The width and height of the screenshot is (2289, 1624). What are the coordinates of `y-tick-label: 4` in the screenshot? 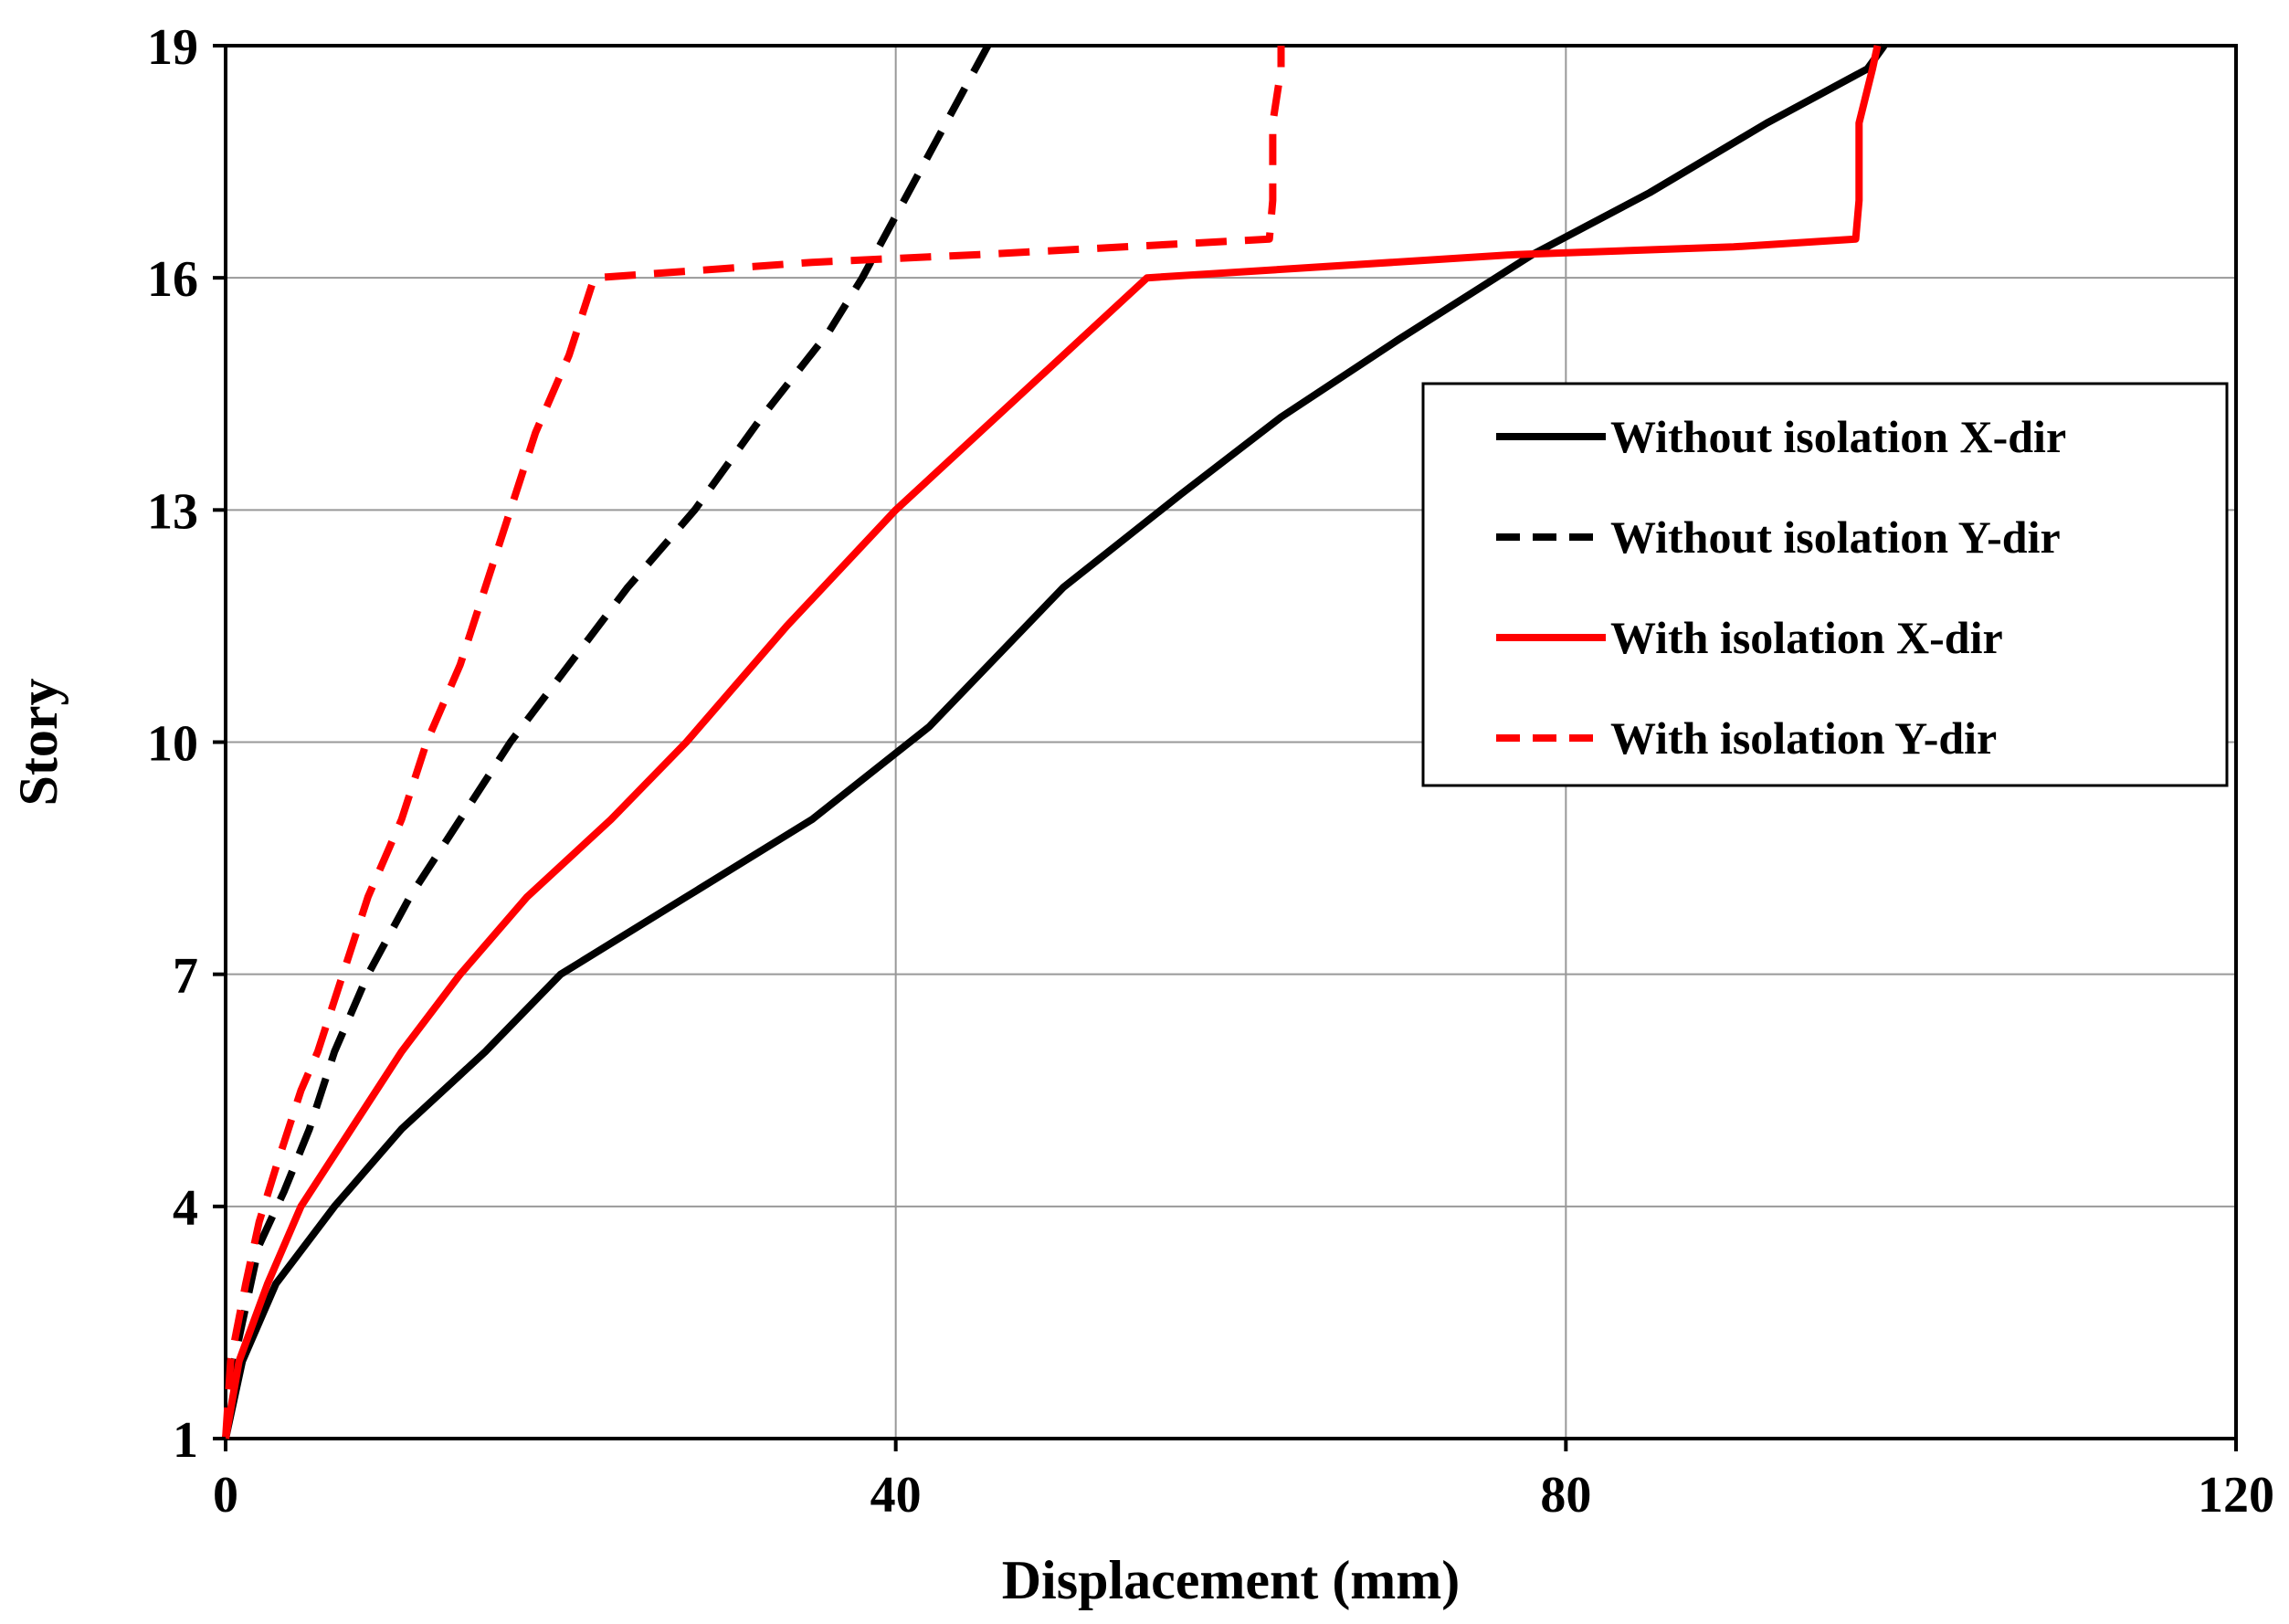 It's located at (185, 1208).